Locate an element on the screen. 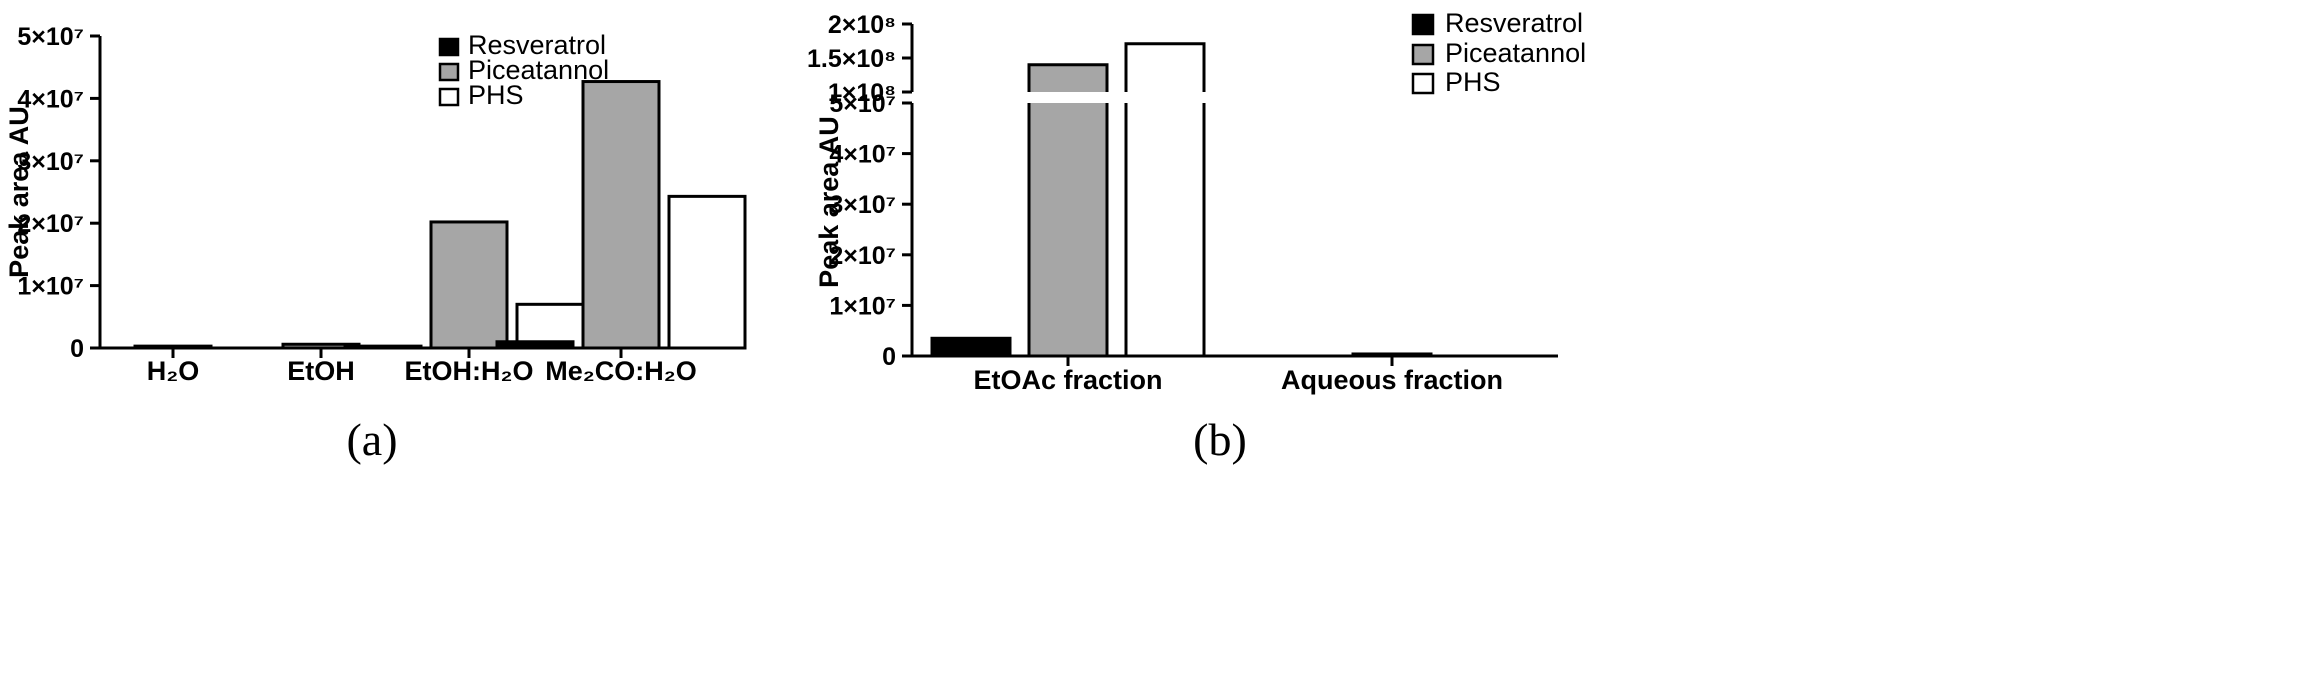 This screenshot has width=2302, height=698. bar-phs is located at coordinates (707, 272).